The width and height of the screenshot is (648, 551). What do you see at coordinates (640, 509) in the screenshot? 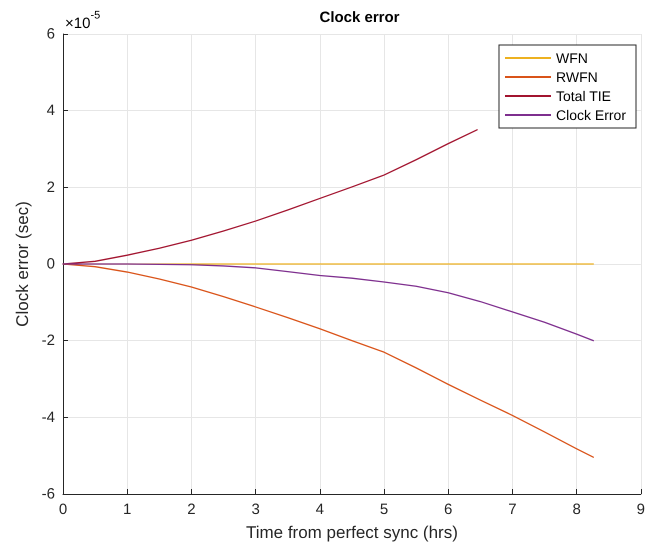
I see `x-tick-label: 9` at bounding box center [640, 509].